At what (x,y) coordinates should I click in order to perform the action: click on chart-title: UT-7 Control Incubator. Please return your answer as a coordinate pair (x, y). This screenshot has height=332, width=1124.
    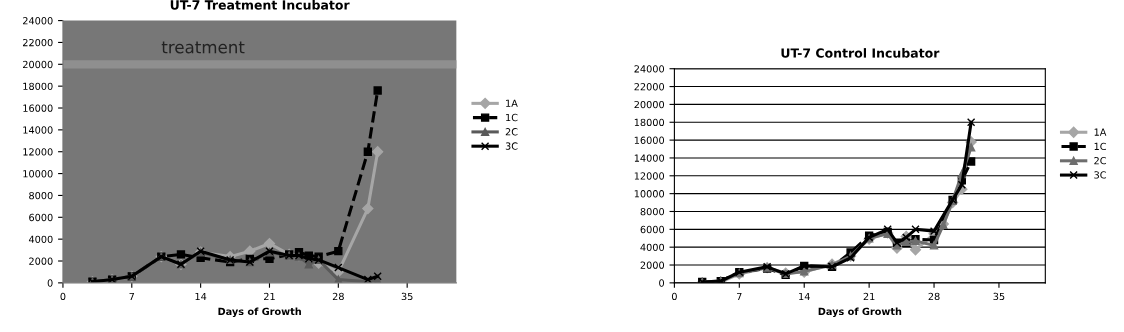
    Looking at the image, I should click on (860, 53).